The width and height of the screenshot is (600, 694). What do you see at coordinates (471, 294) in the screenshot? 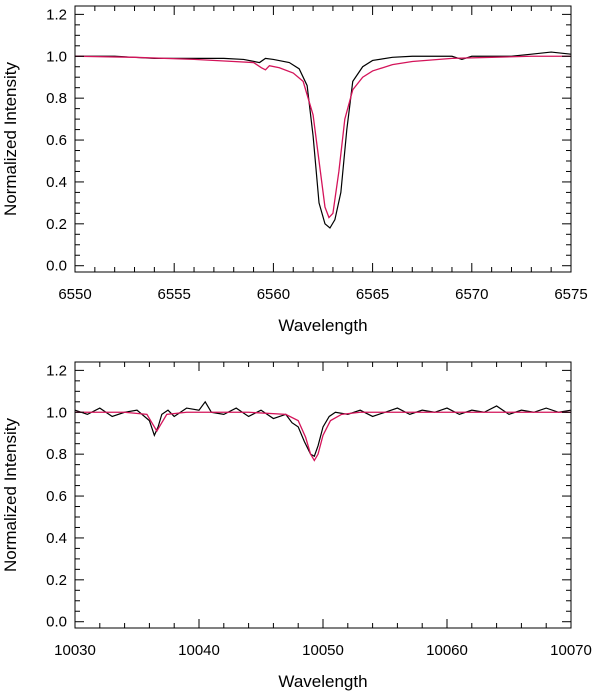
I see `x-tick-label: 6570` at bounding box center [471, 294].